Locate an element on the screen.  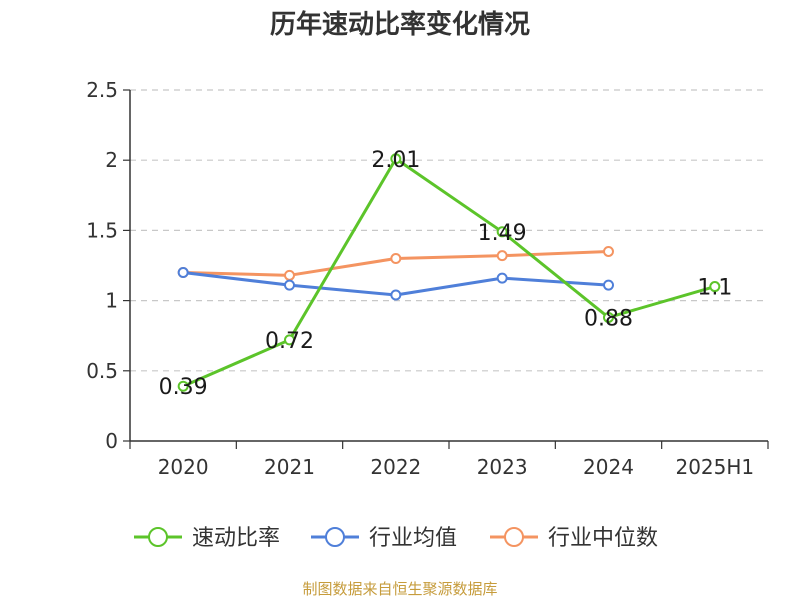
source-note: 制图数据来自恒生聚源数据库 is located at coordinates (400, 589).